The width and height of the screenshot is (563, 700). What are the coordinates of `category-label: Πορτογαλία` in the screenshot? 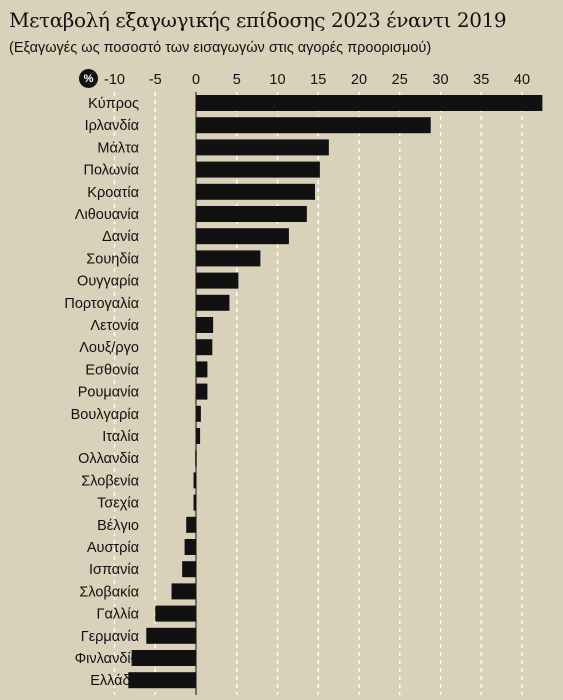 It's located at (101, 304).